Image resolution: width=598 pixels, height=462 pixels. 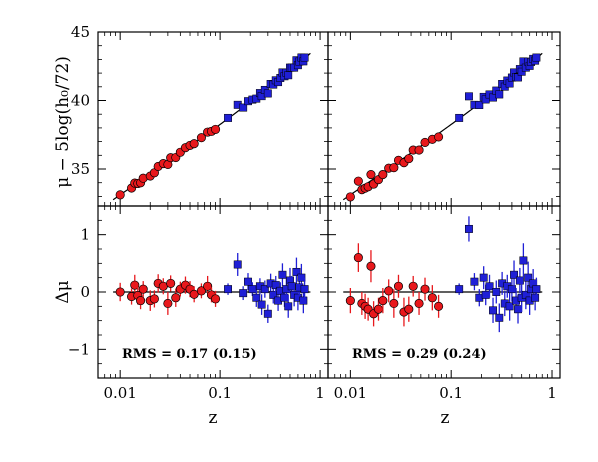 What do you see at coordinates (80, 169) in the screenshot?
I see `y-tick-label: 35` at bounding box center [80, 169].